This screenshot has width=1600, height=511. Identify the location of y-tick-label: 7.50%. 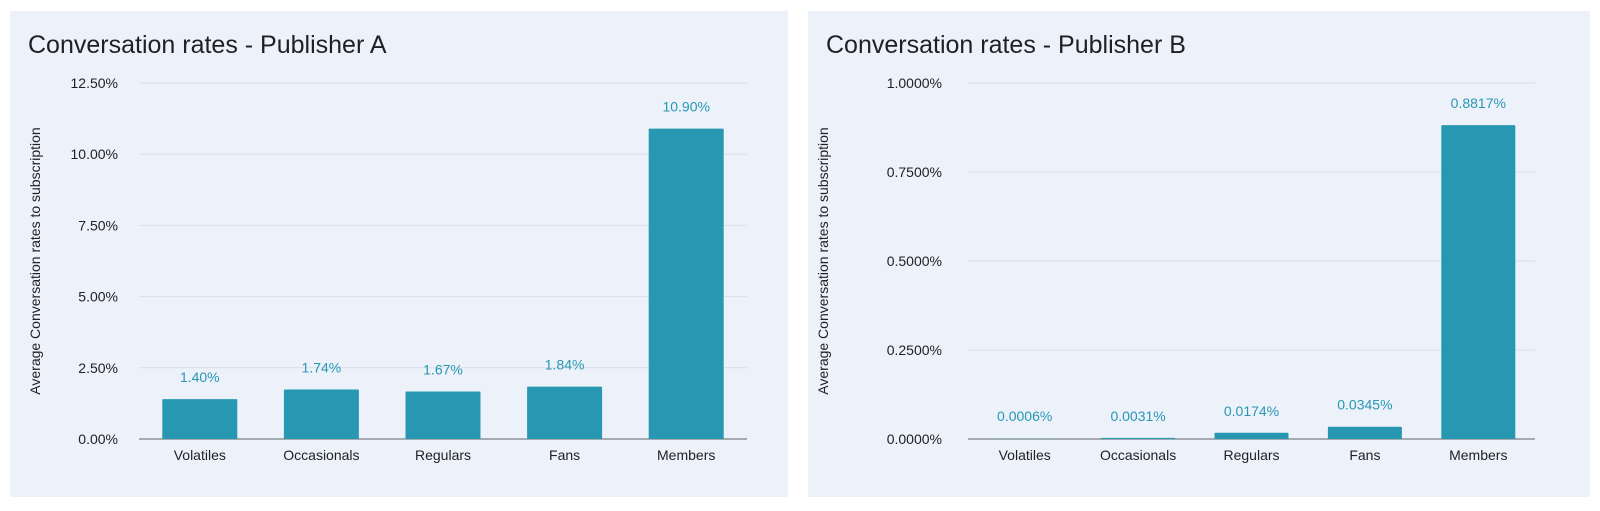
(98, 225).